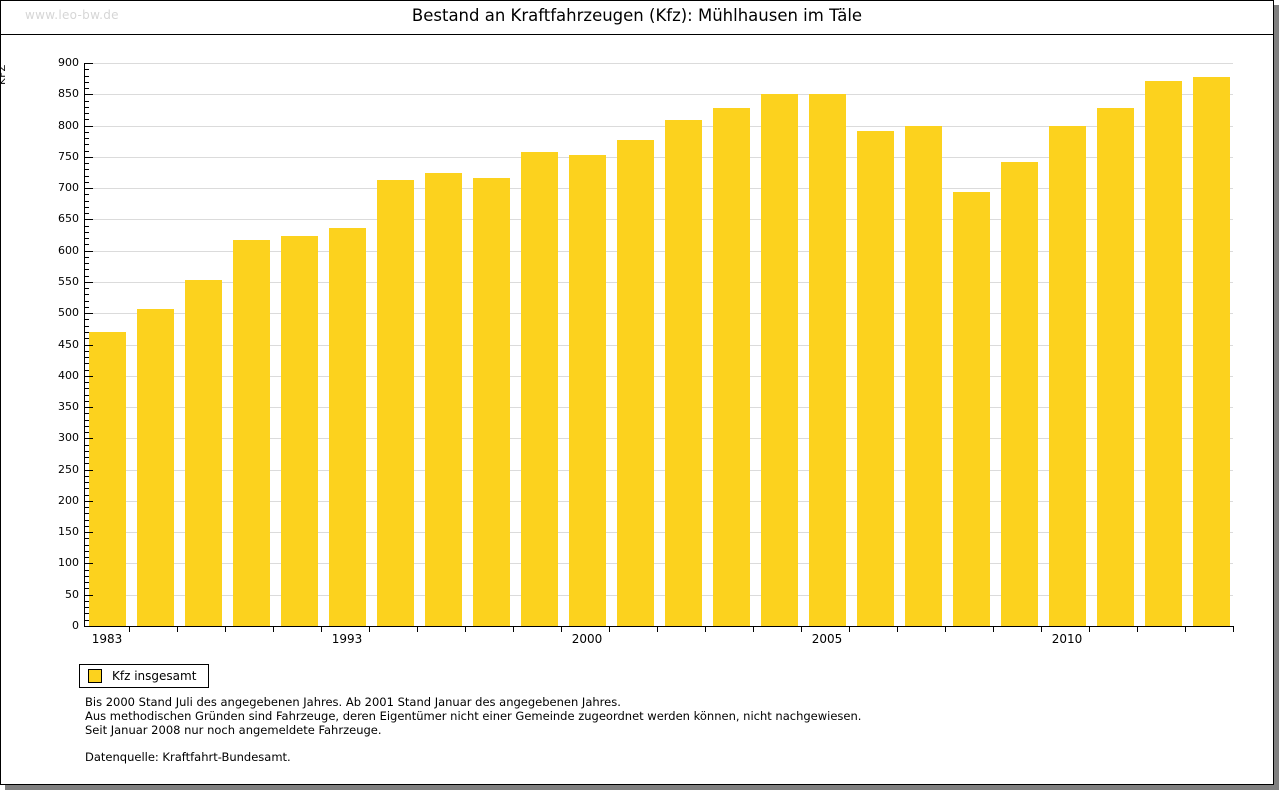  What do you see at coordinates (68, 125) in the screenshot?
I see `y-tick-label: 800` at bounding box center [68, 125].